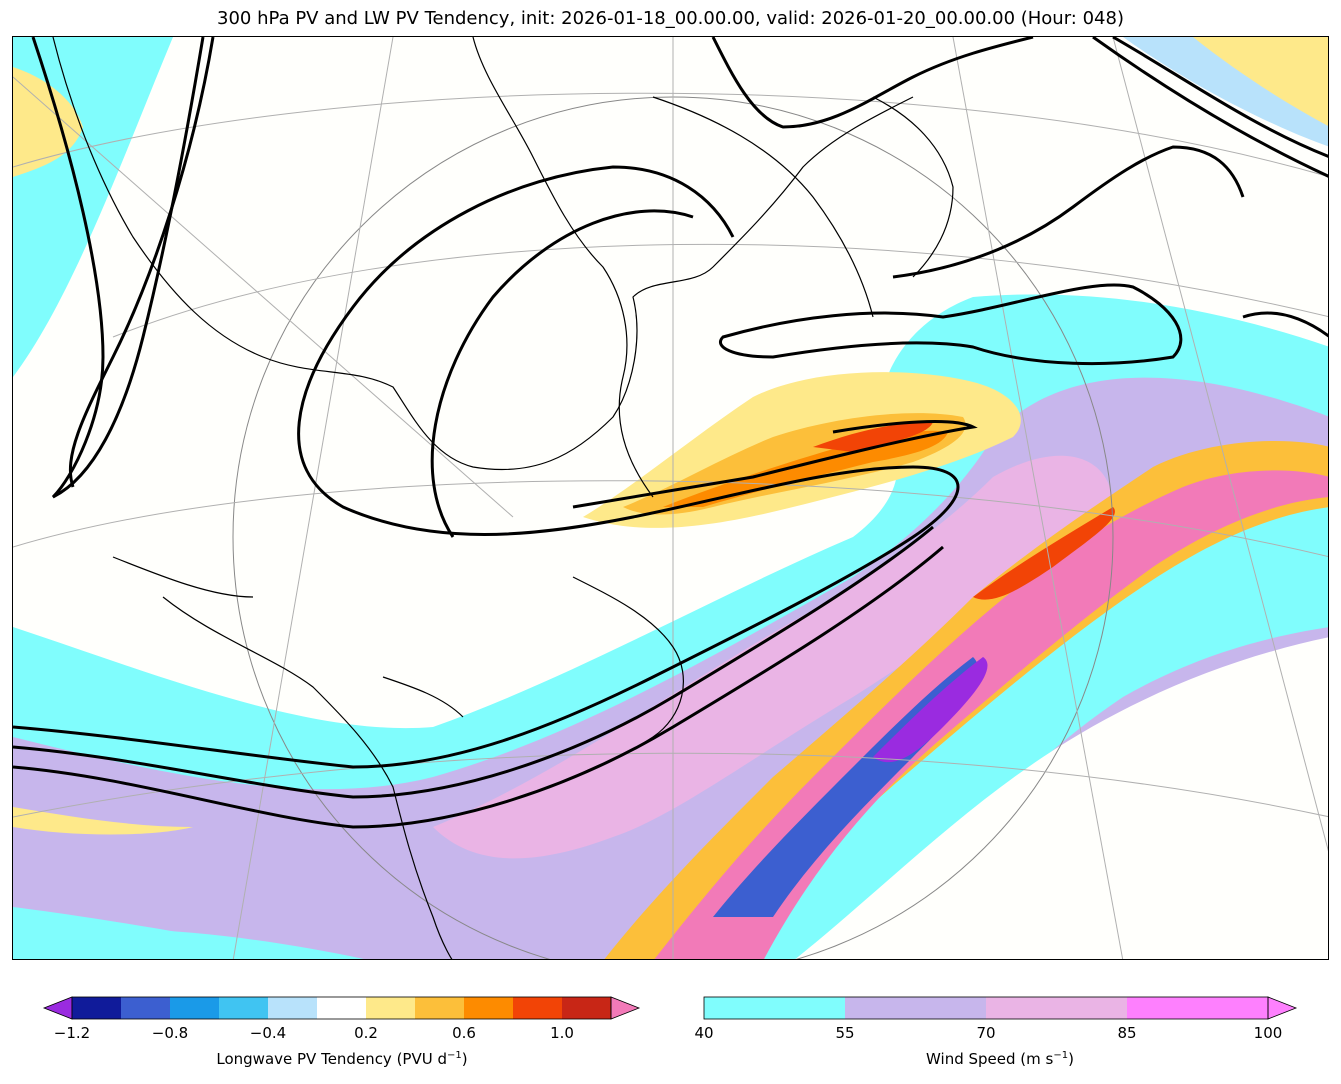  I want to click on wind-colorbar-label: Wind Speed (m s−1), so click(1000, 1059).